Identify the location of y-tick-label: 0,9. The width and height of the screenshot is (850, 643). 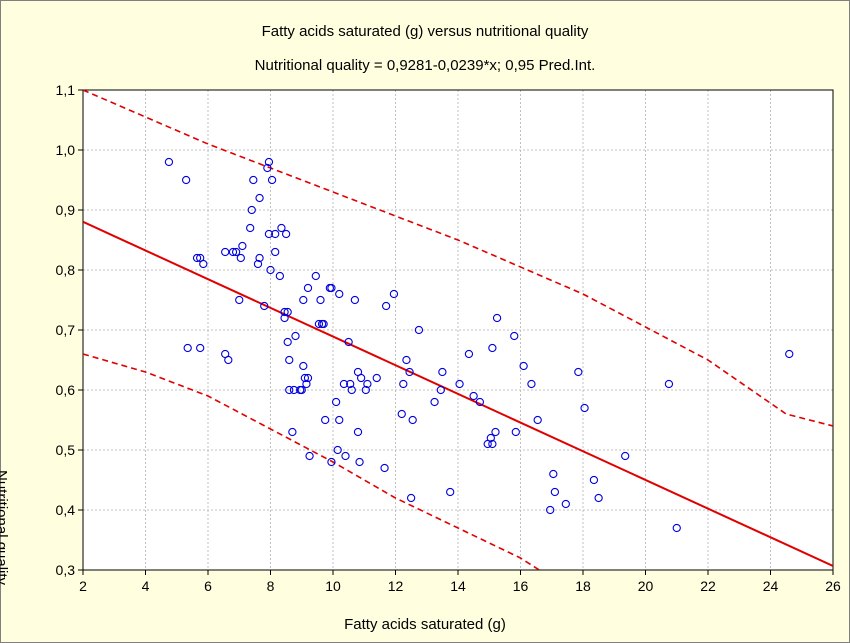
(66, 210).